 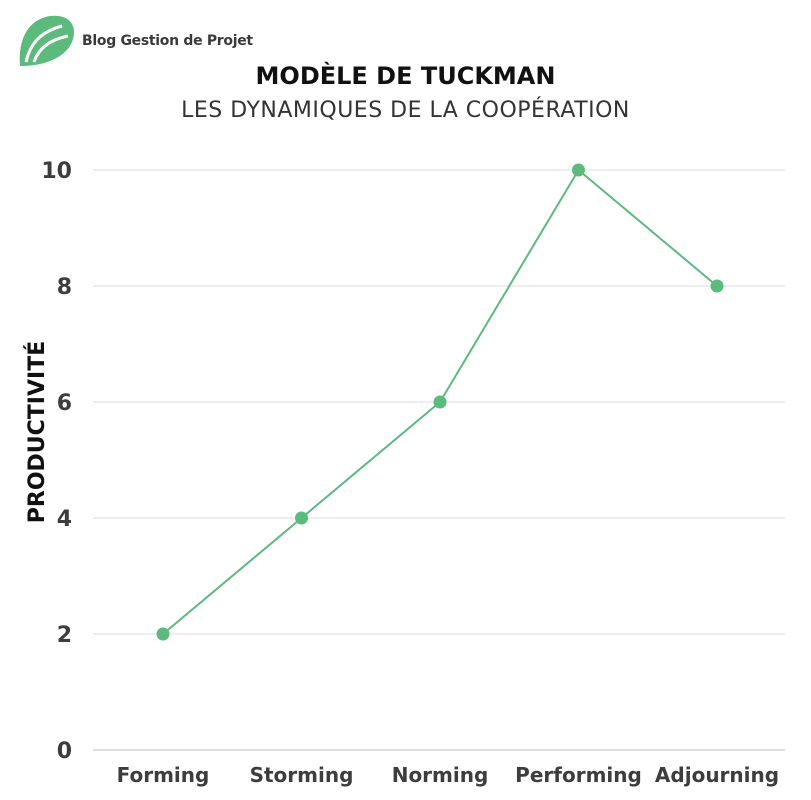 I want to click on chart-subtitle: LES DYNAMIQUES DE LA COOPÉRATION, so click(x=405, y=110).